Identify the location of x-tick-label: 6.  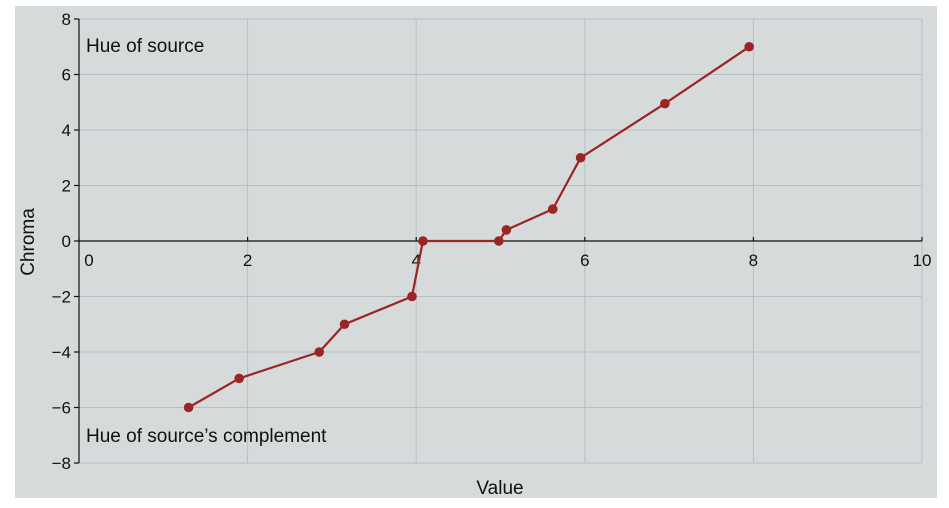
(584, 260).